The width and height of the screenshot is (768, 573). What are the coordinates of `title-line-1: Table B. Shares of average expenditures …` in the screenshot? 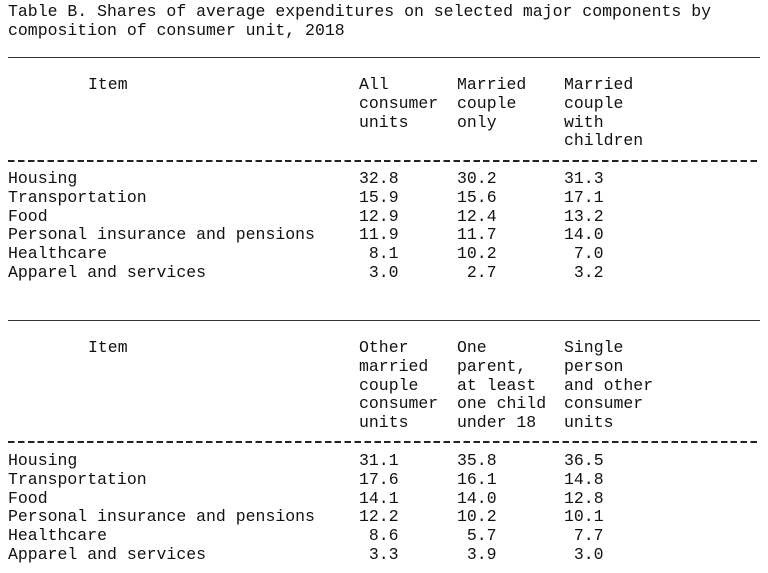 It's located at (360, 11).